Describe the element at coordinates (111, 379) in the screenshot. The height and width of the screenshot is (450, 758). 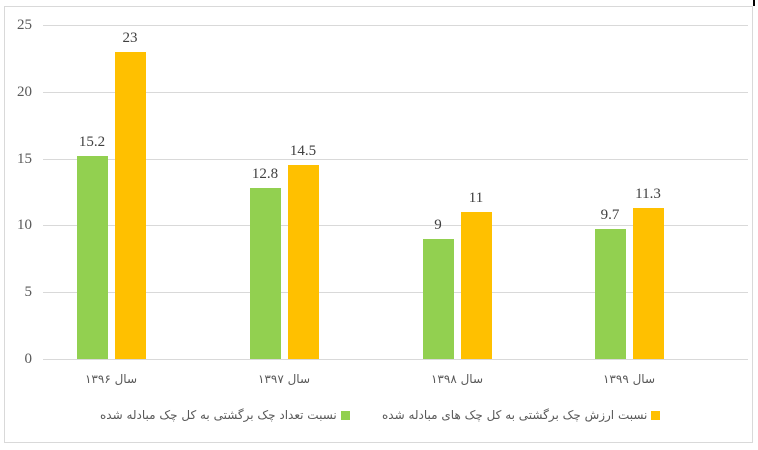
I see `x-category-label: سال ۱۳۹۶` at that location.